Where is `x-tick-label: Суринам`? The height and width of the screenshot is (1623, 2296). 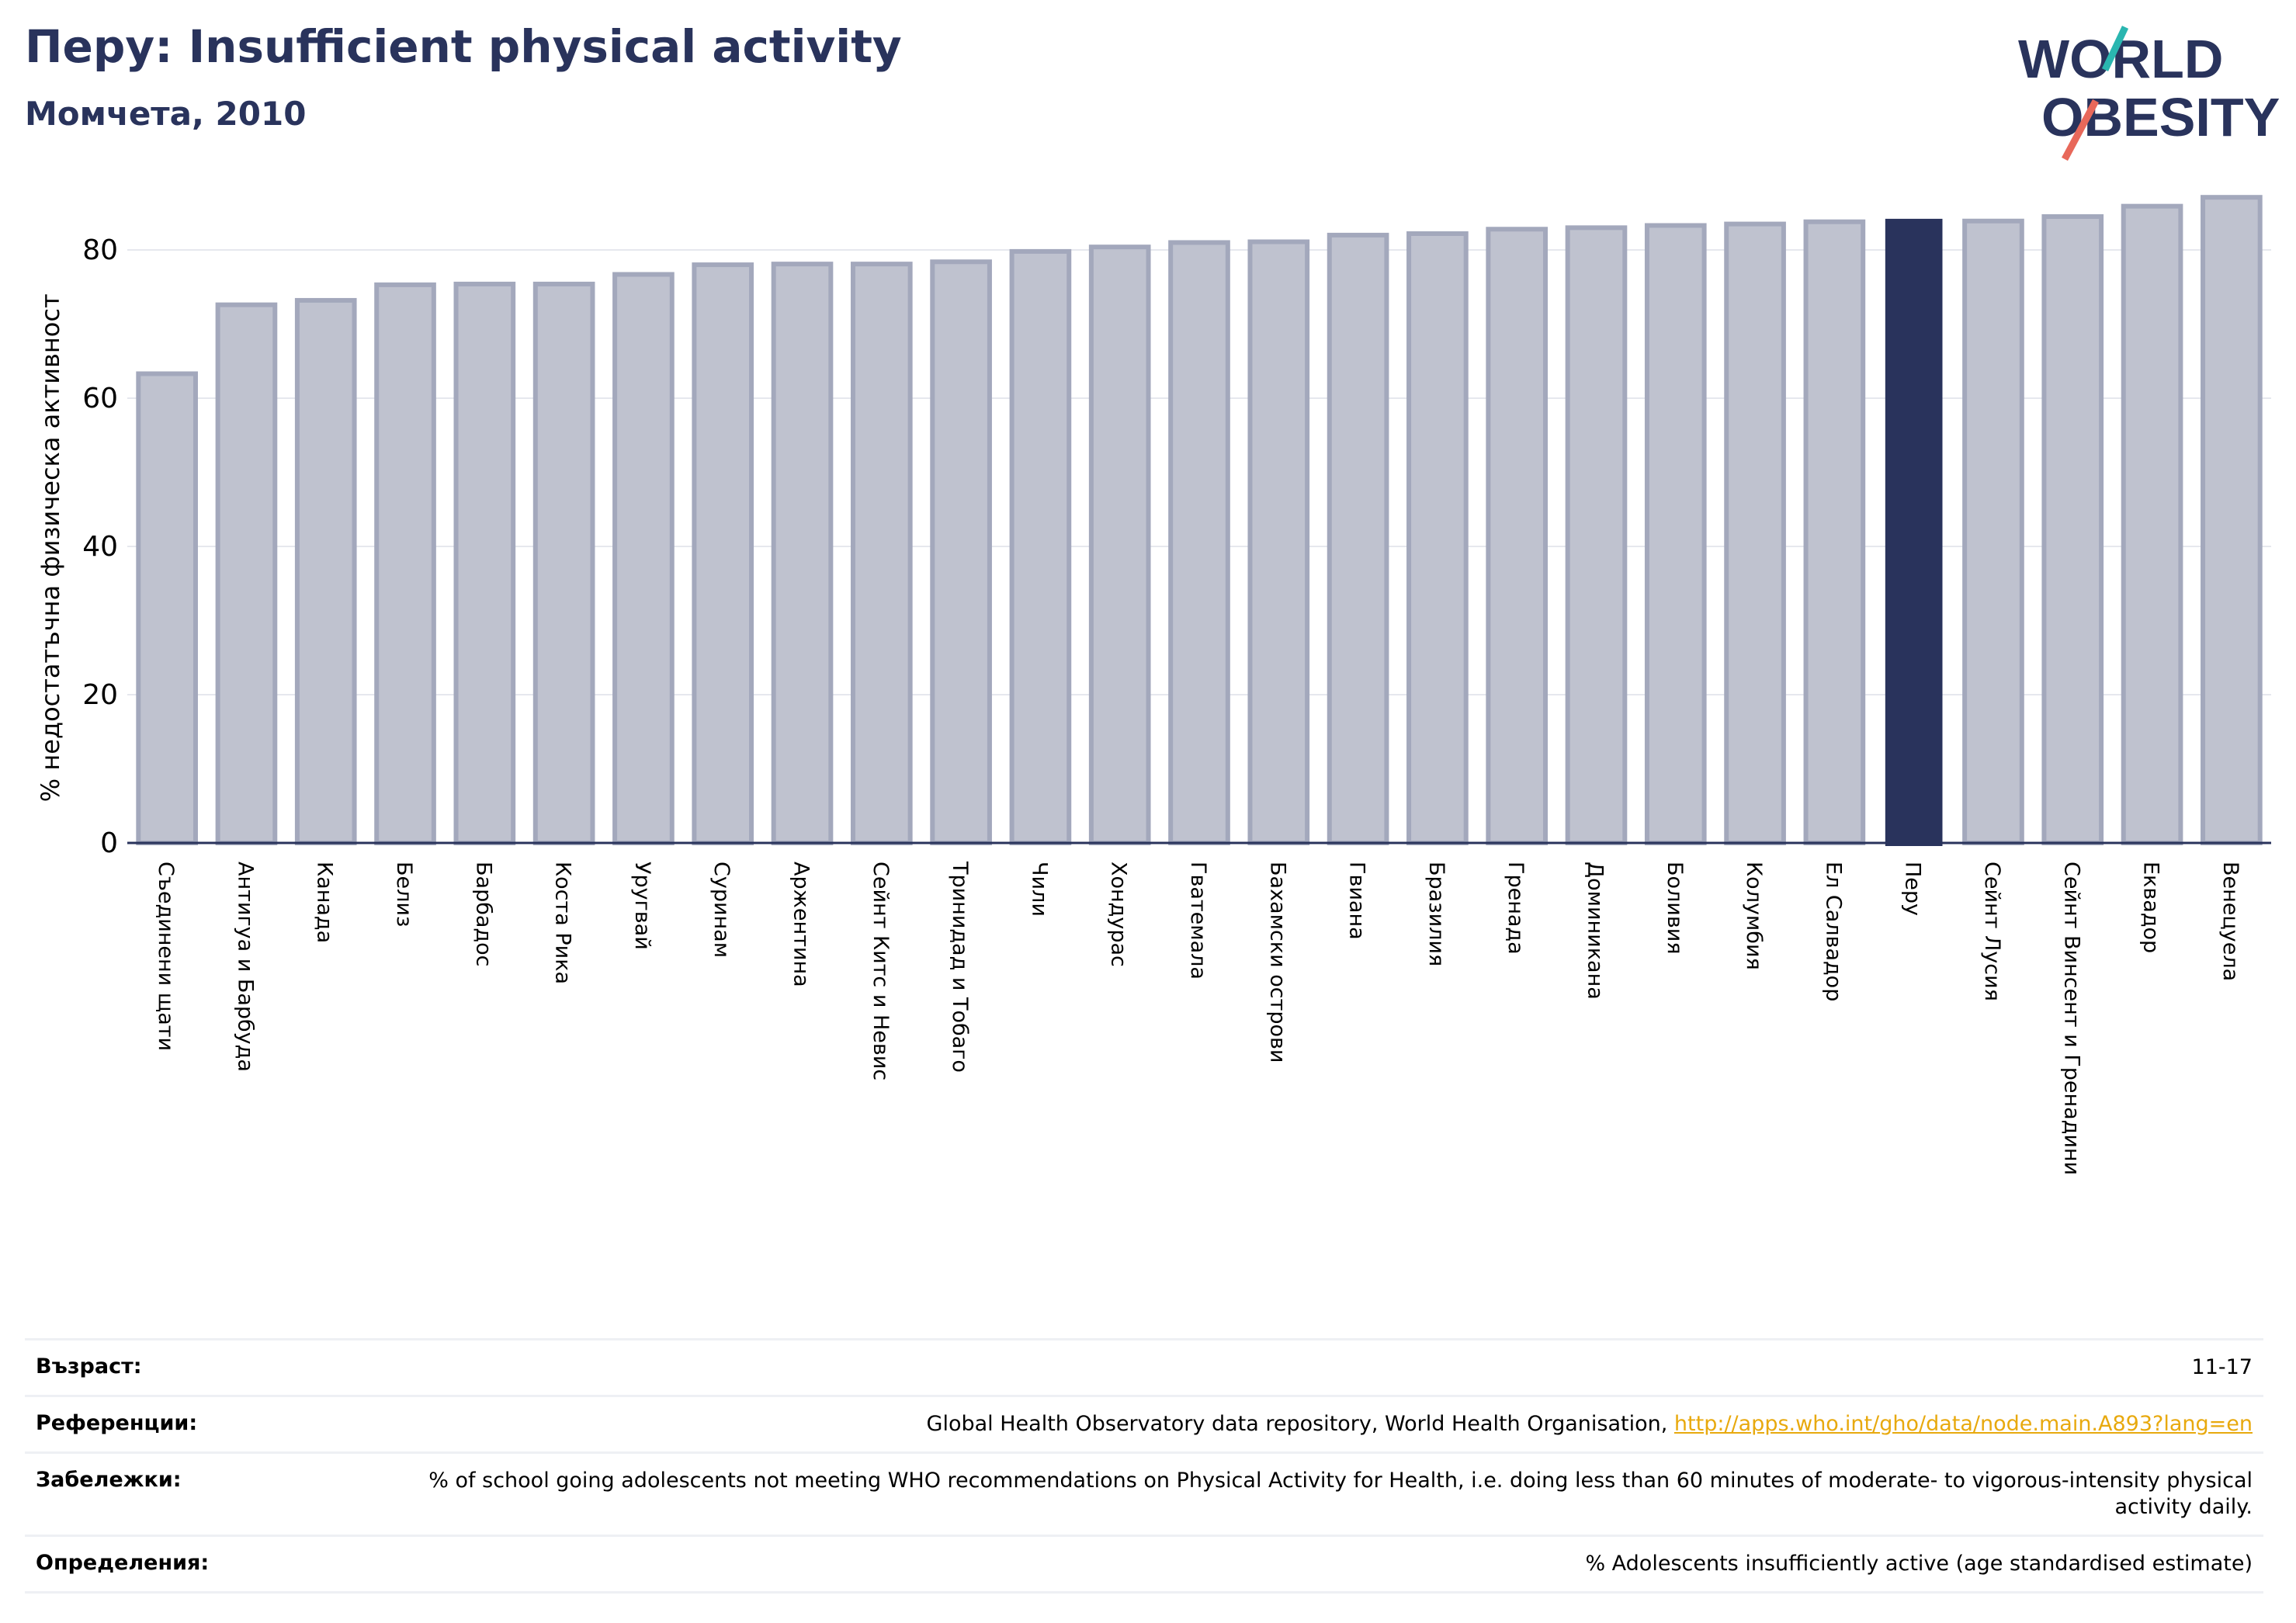 x-tick-label: Суринам is located at coordinates (721, 910).